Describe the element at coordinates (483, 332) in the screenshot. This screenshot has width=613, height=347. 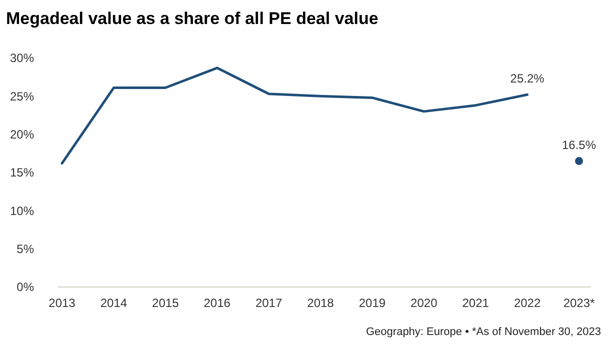
I see `text: Geography: Europe • *As of November 30, 2023` at that location.